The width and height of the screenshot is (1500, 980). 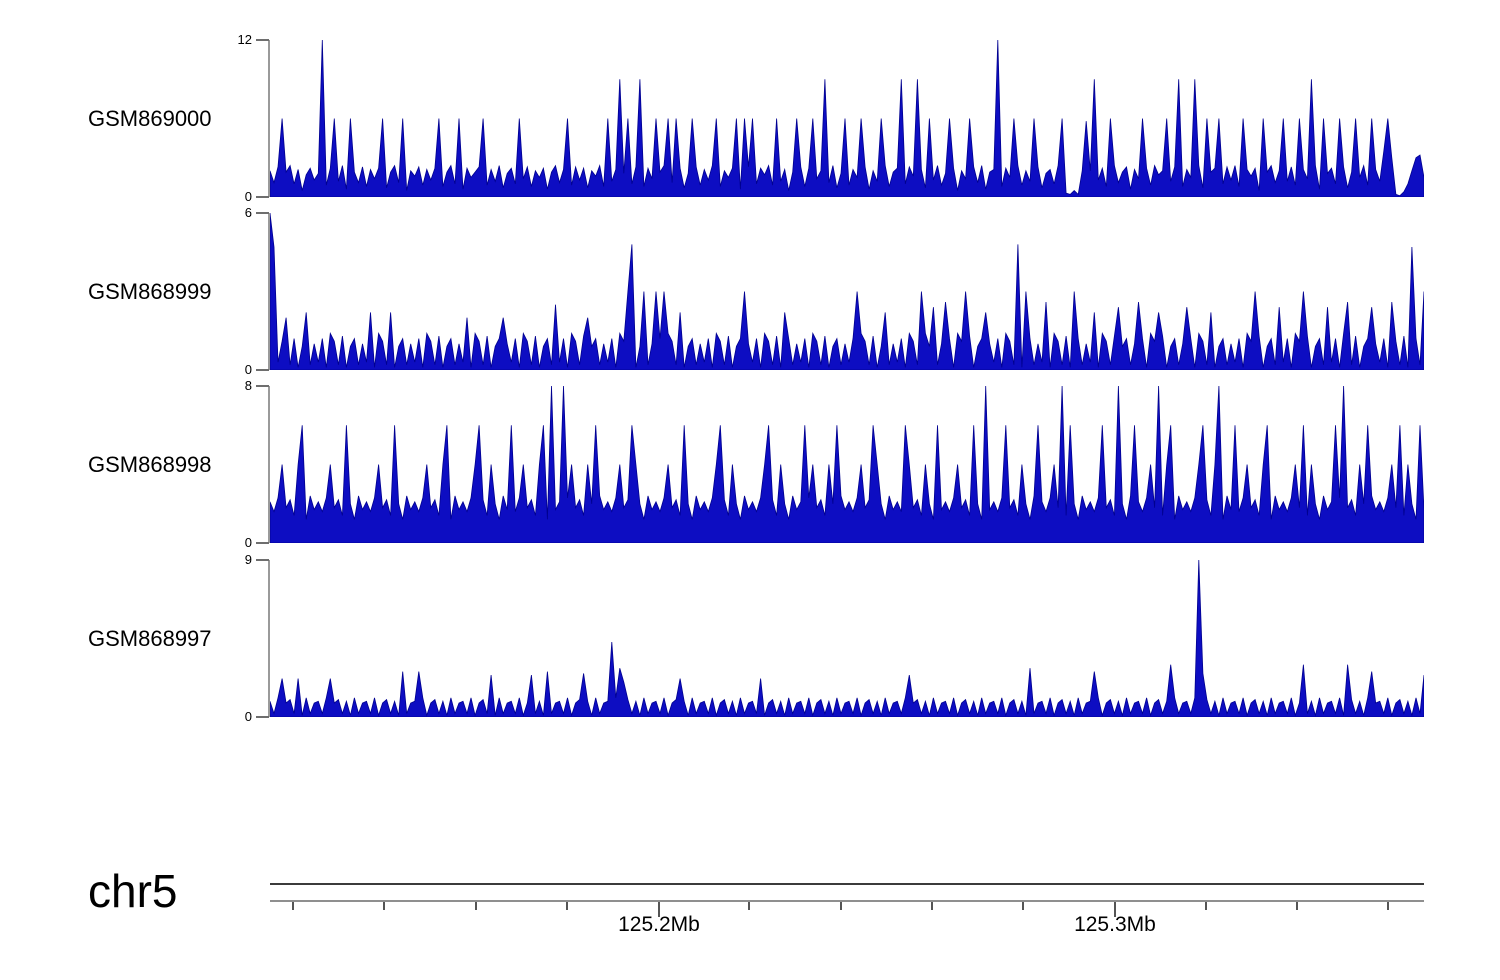 I want to click on ruler-chromosome-line, so click(x=847, y=884).